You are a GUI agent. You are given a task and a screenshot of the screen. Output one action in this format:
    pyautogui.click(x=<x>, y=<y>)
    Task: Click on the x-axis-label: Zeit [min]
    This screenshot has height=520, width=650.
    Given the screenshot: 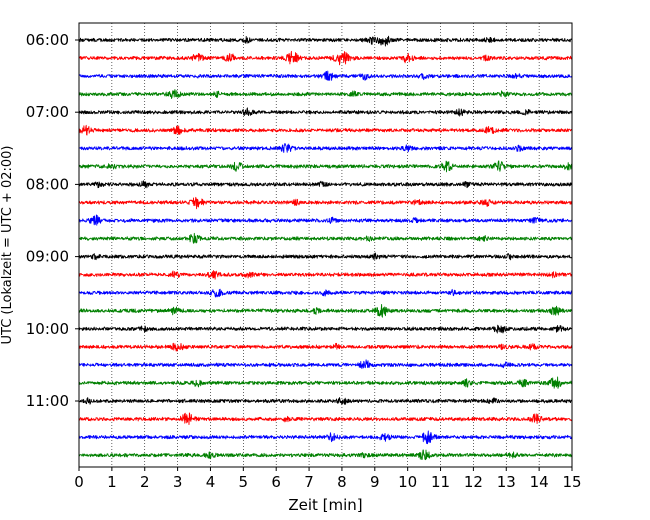 What is the action you would take?
    pyautogui.click(x=325, y=505)
    